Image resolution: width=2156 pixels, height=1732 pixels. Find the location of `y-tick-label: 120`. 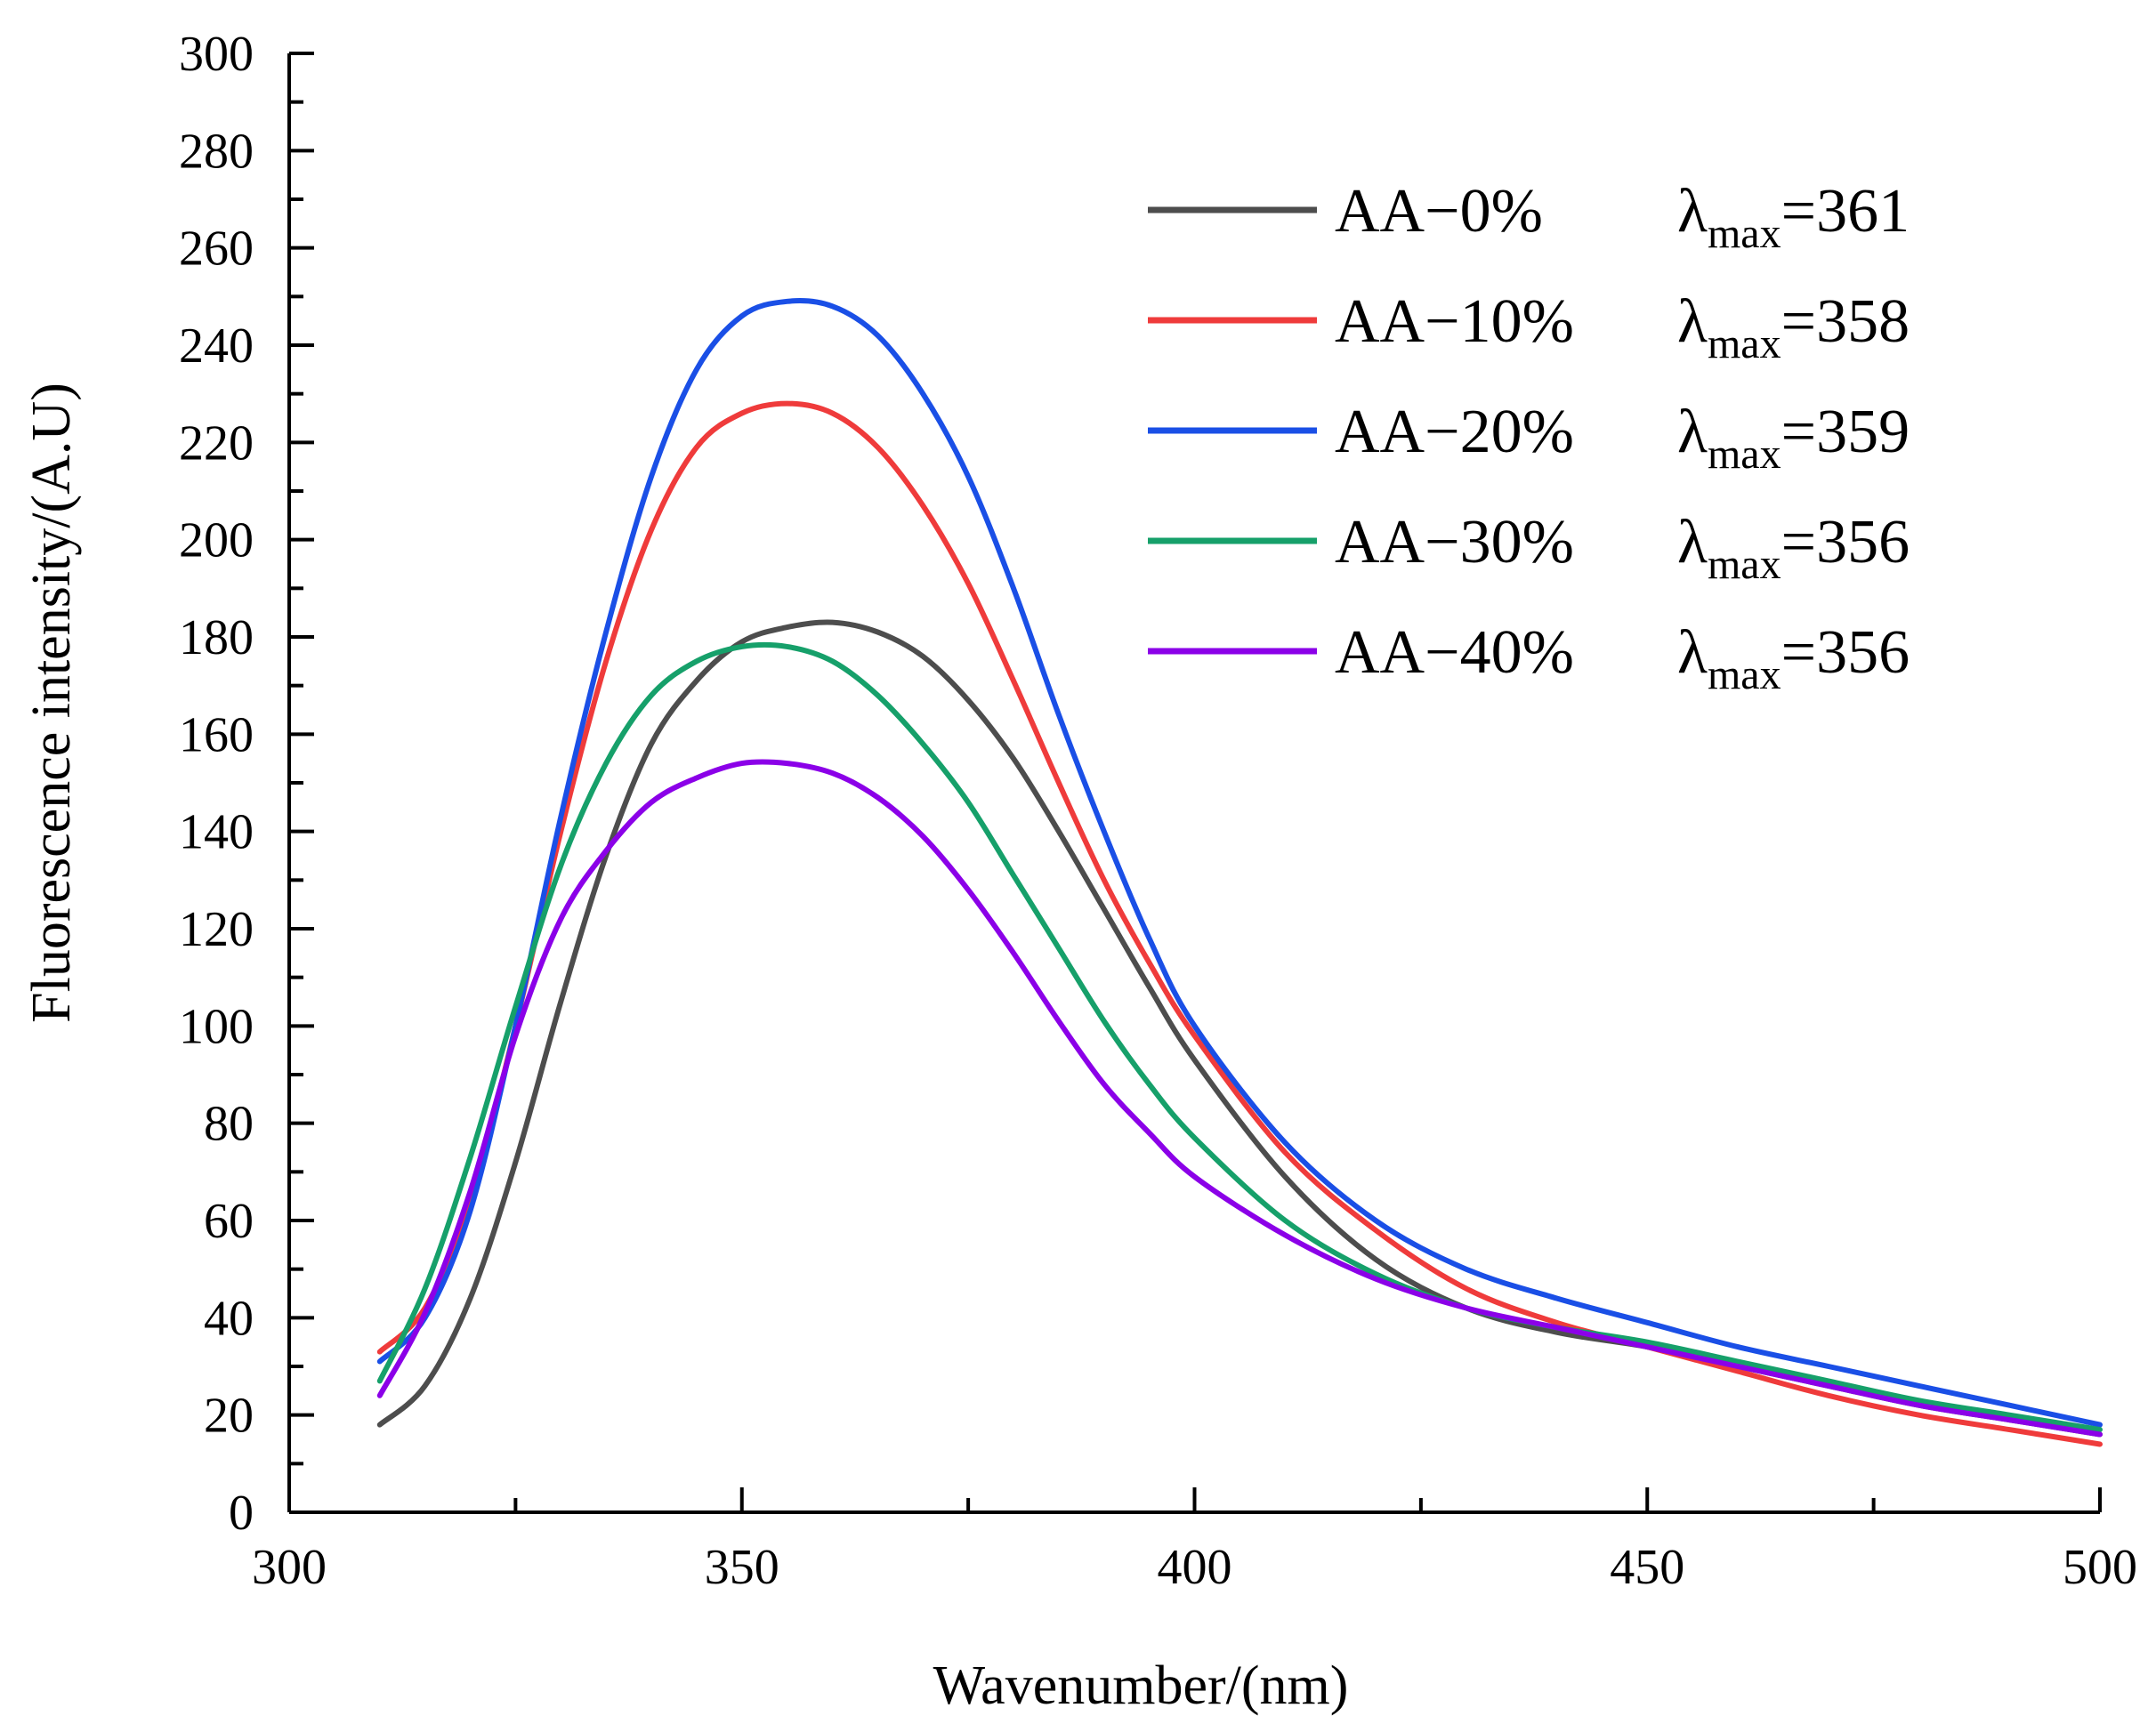

y-tick-label: 120 is located at coordinates (216, 930).